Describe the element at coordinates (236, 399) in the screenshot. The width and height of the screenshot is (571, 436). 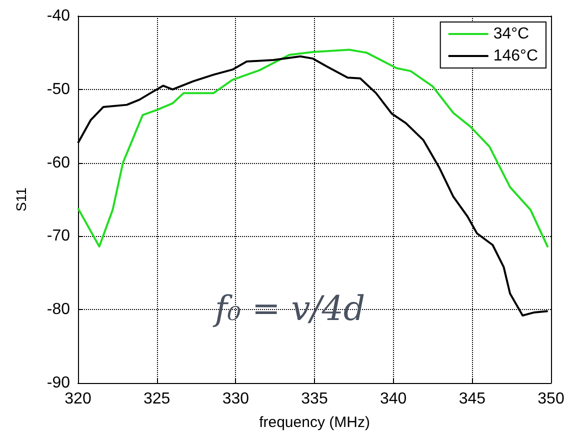
I see `x-tick-label: 330` at that location.